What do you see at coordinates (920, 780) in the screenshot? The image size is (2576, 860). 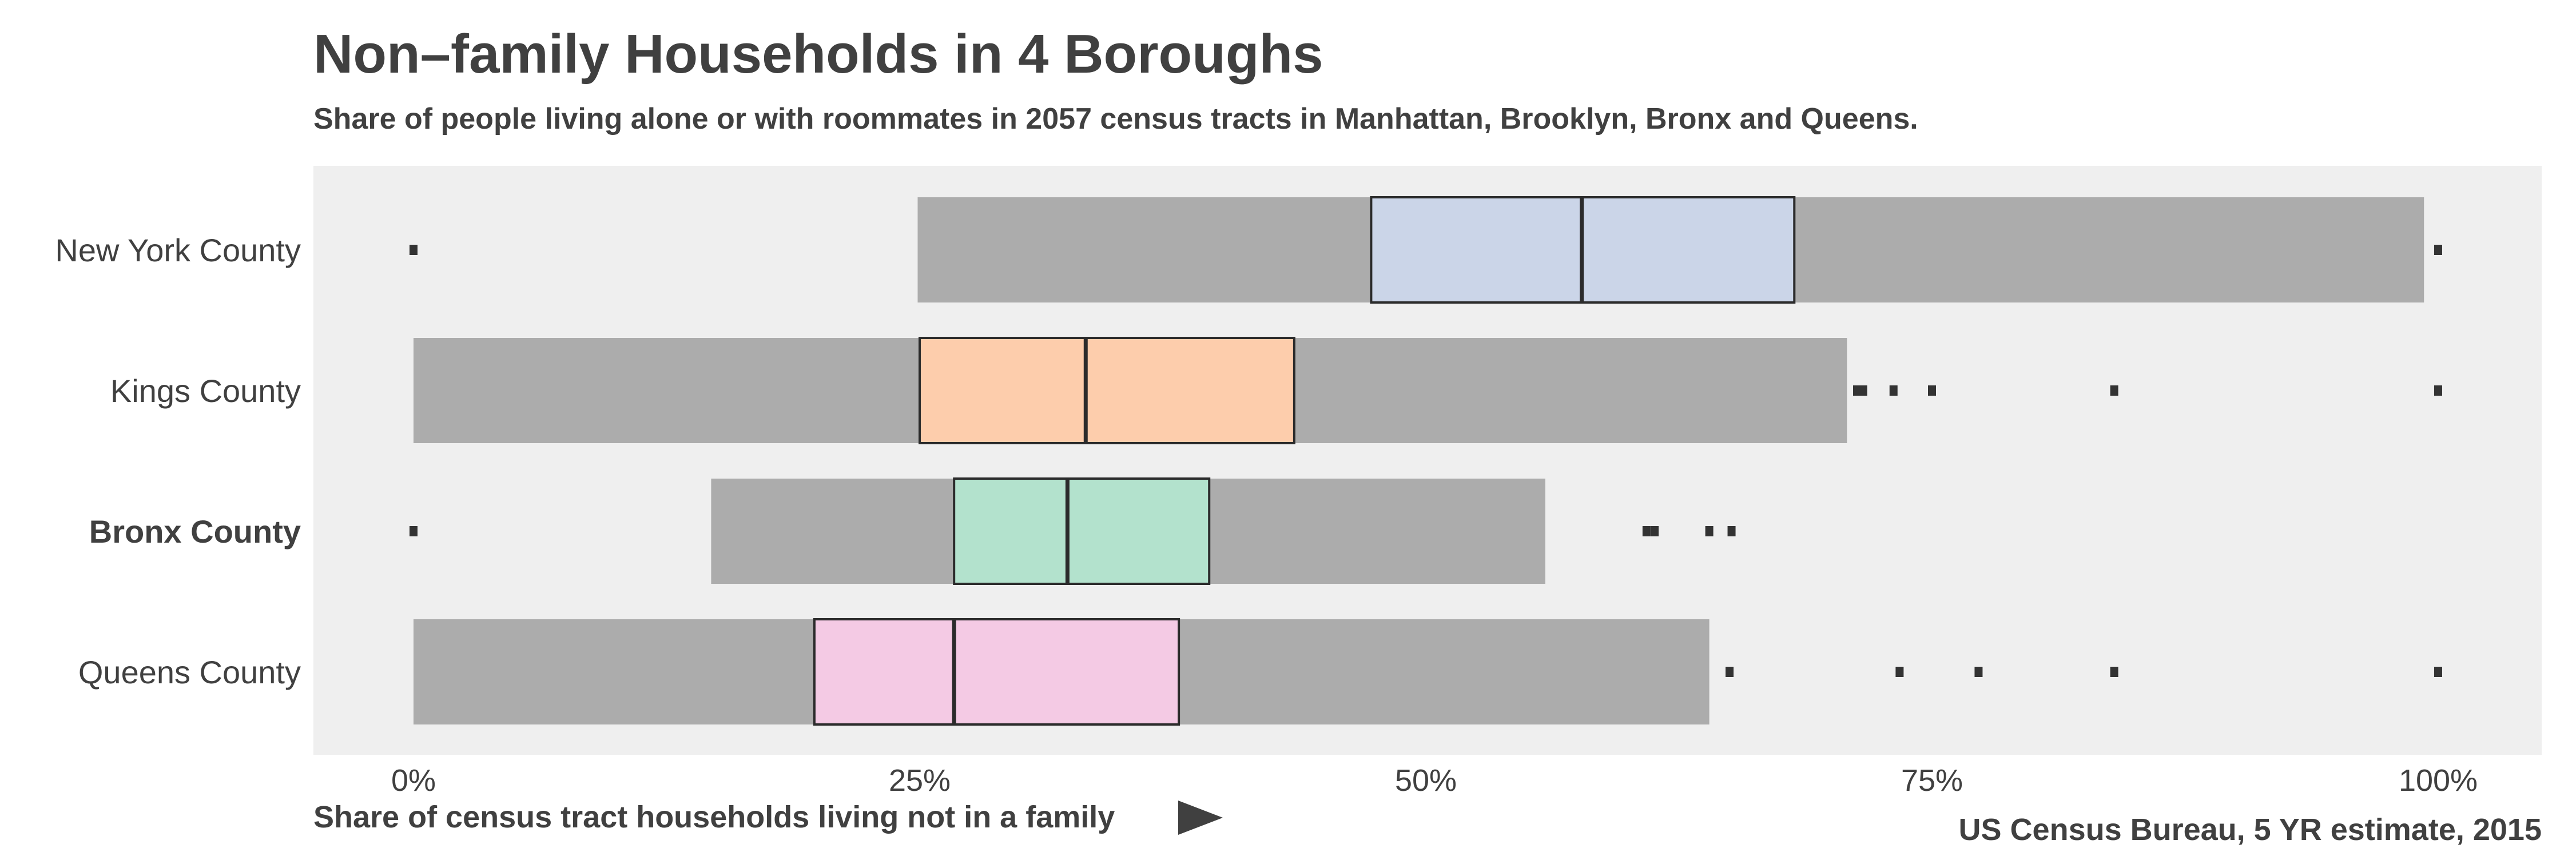 I see `x-tick-label-1: 25%` at bounding box center [920, 780].